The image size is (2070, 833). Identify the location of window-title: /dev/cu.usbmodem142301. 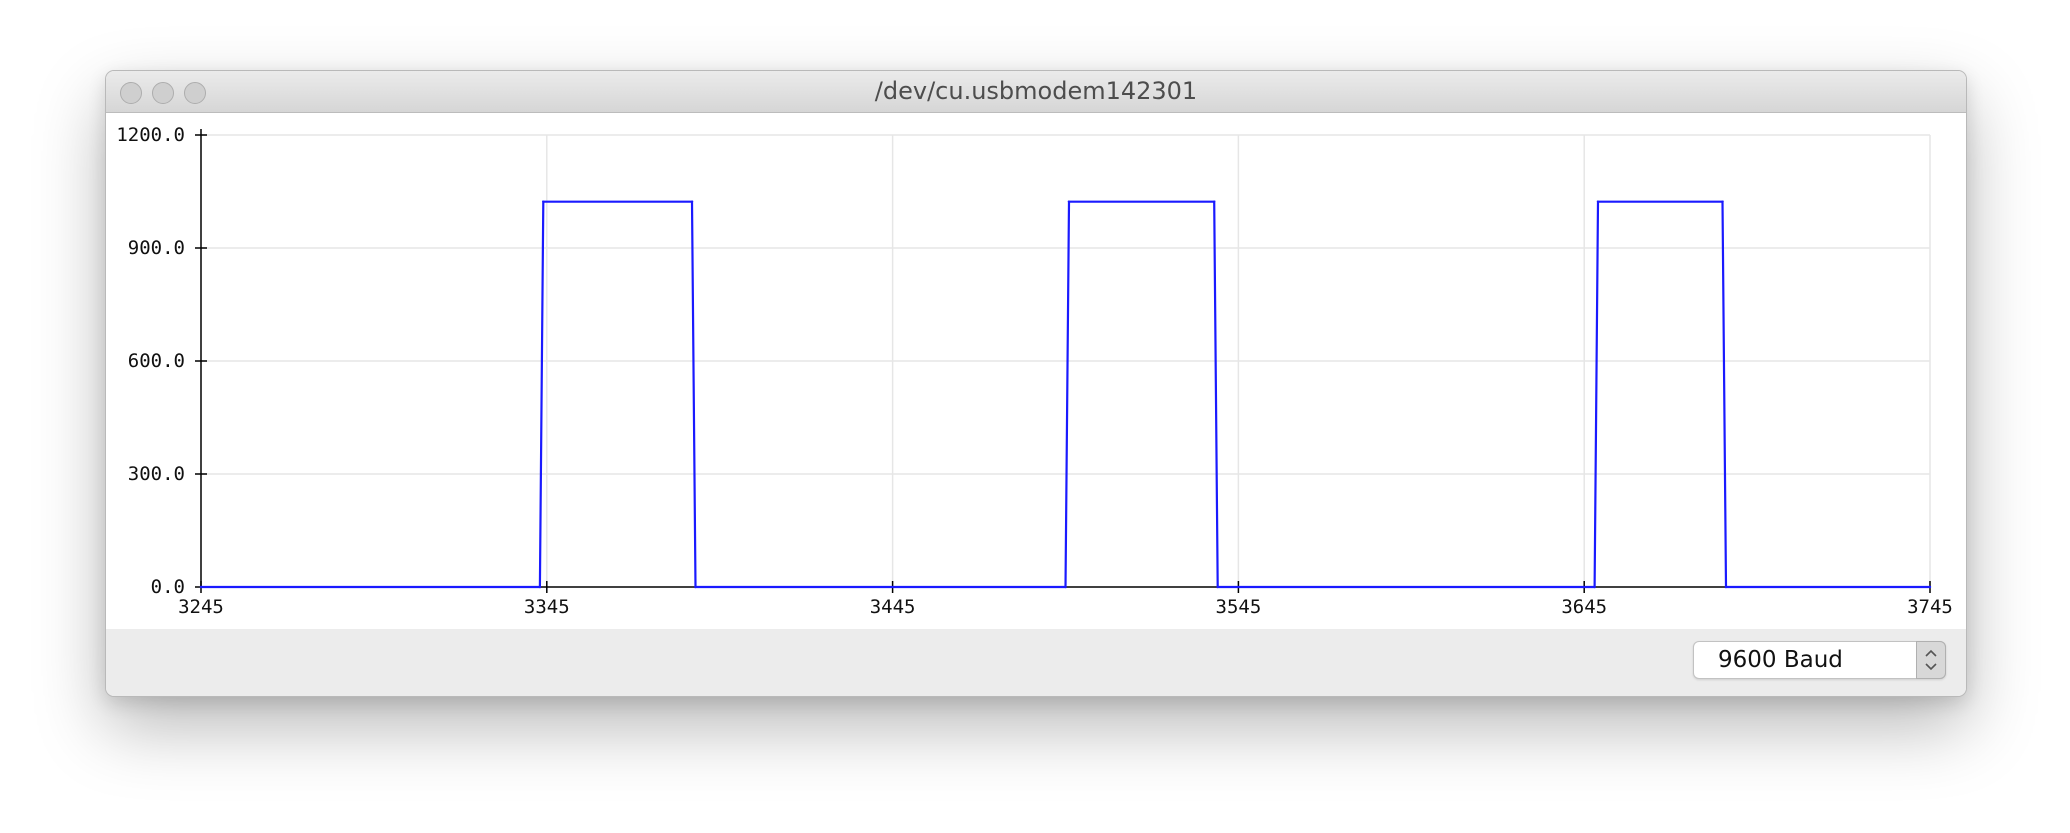
(1036, 91).